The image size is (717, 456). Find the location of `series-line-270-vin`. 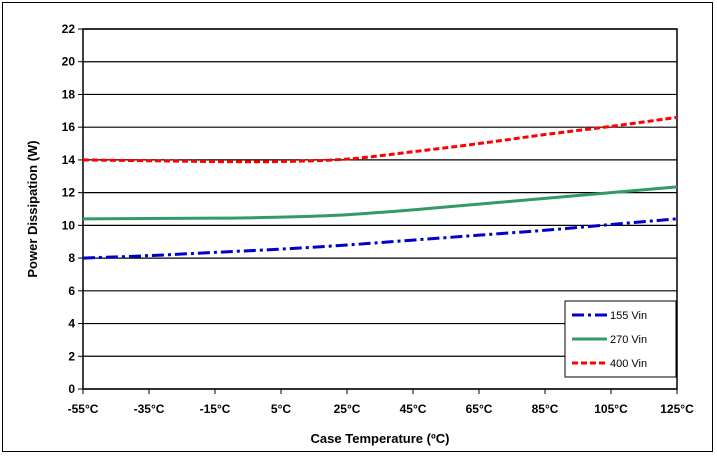

series-line-270-vin is located at coordinates (380, 203).